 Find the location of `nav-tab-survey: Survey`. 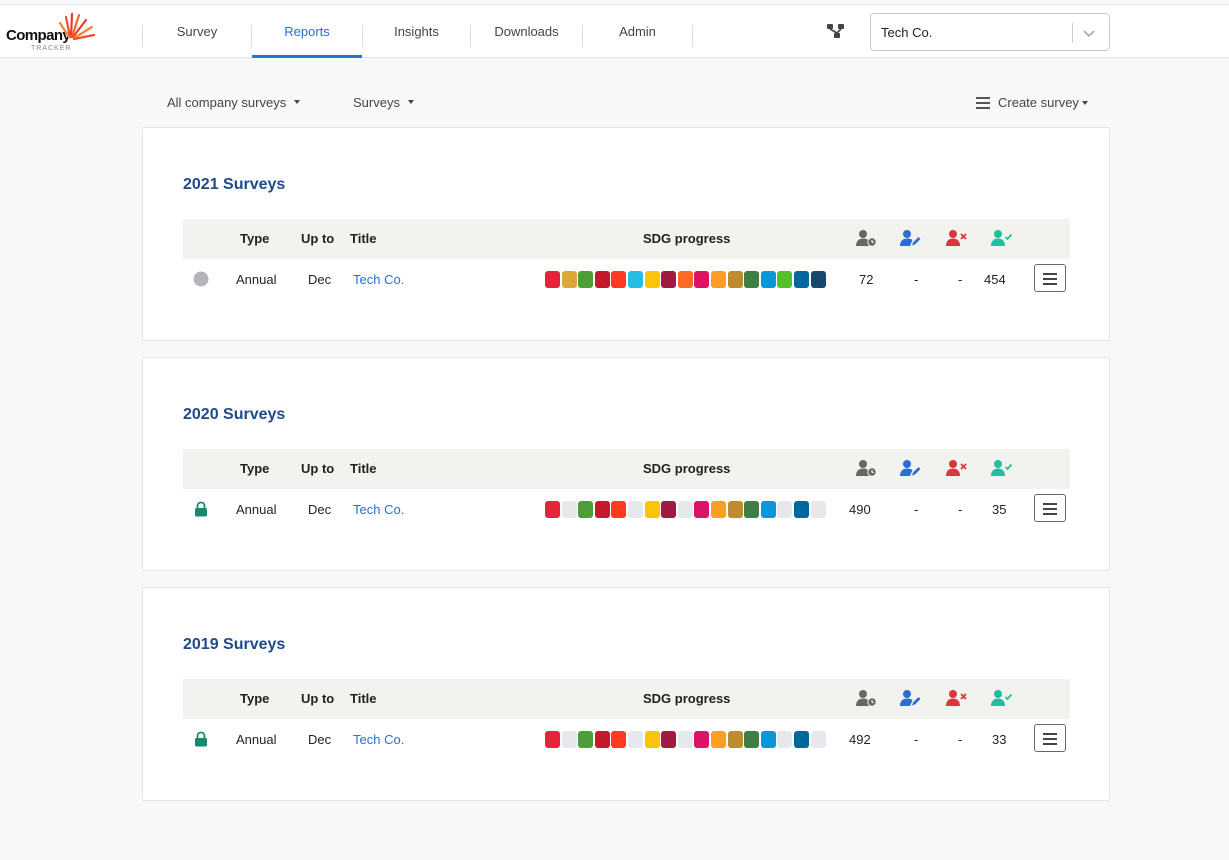

nav-tab-survey: Survey is located at coordinates (197, 31).